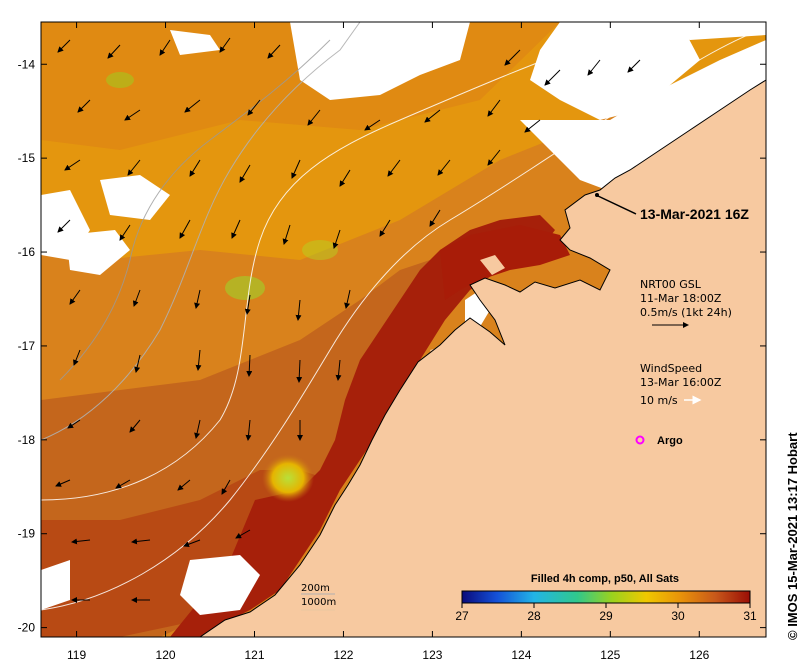 The image size is (809, 672). Describe the element at coordinates (343, 655) in the screenshot. I see `x-tick-label: 122` at that location.